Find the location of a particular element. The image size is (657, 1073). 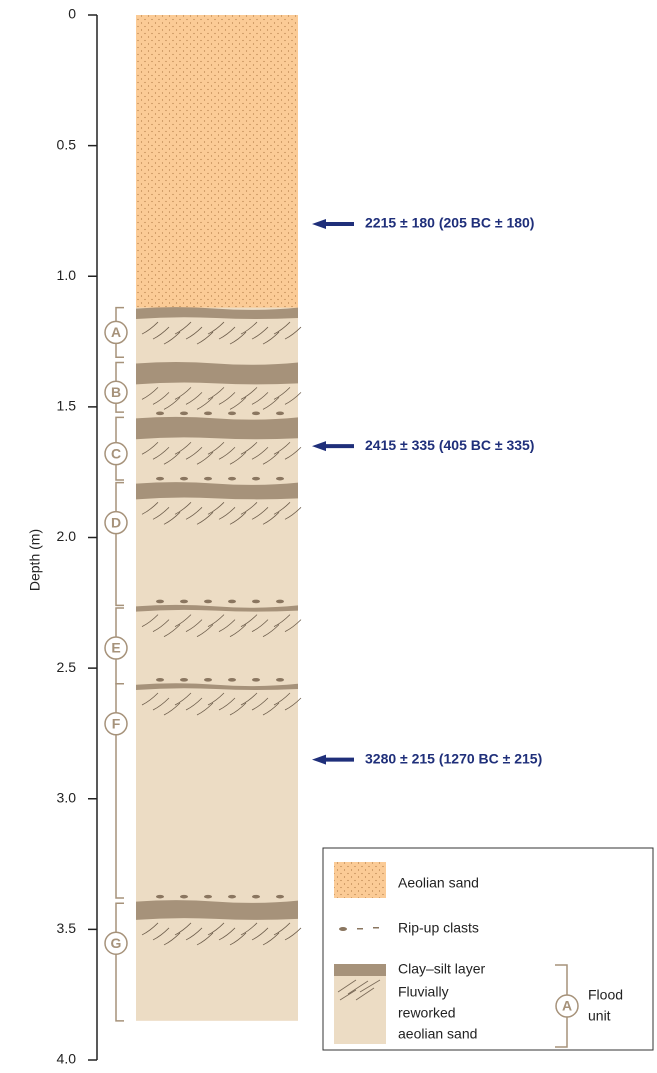

tick-label: 3.0 is located at coordinates (67, 797).